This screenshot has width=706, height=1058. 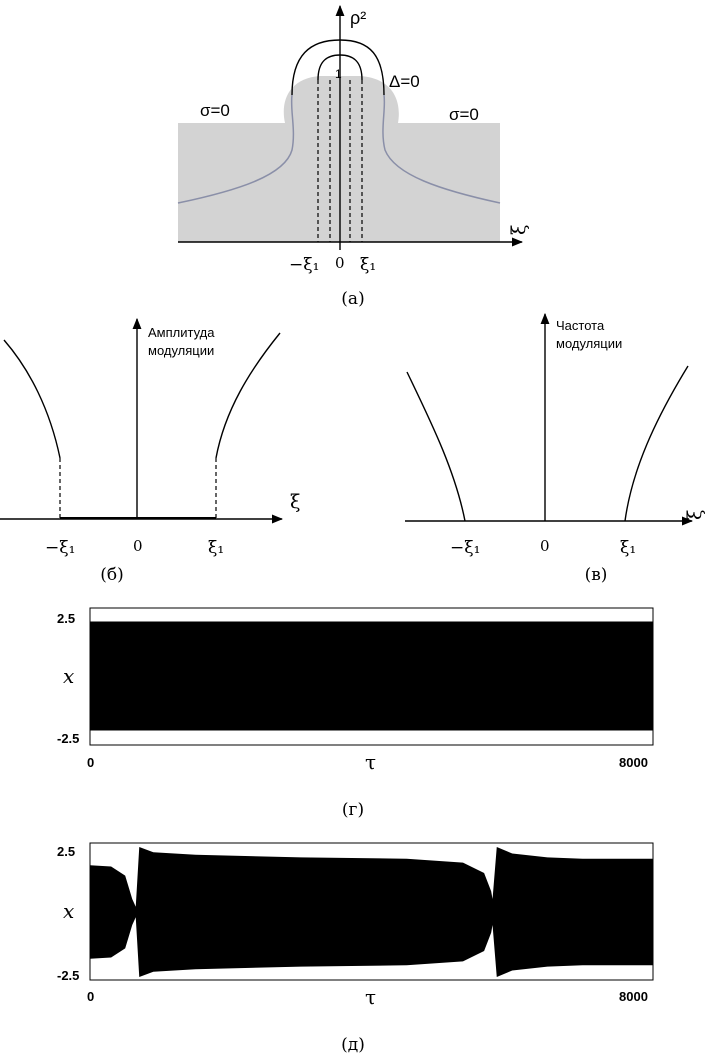 I want to click on label-delta: Δ=0, so click(x=404, y=81).